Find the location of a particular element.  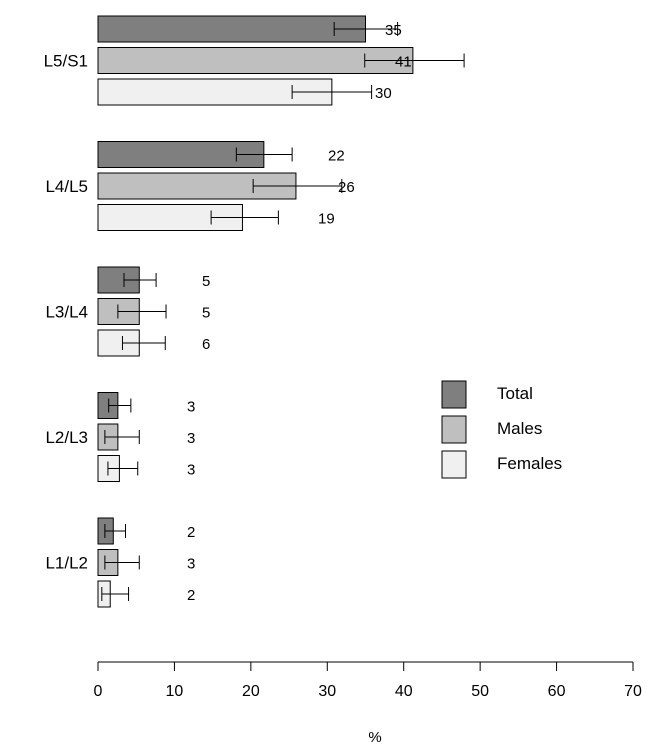

x-tick-label-0: 0 is located at coordinates (98, 691).